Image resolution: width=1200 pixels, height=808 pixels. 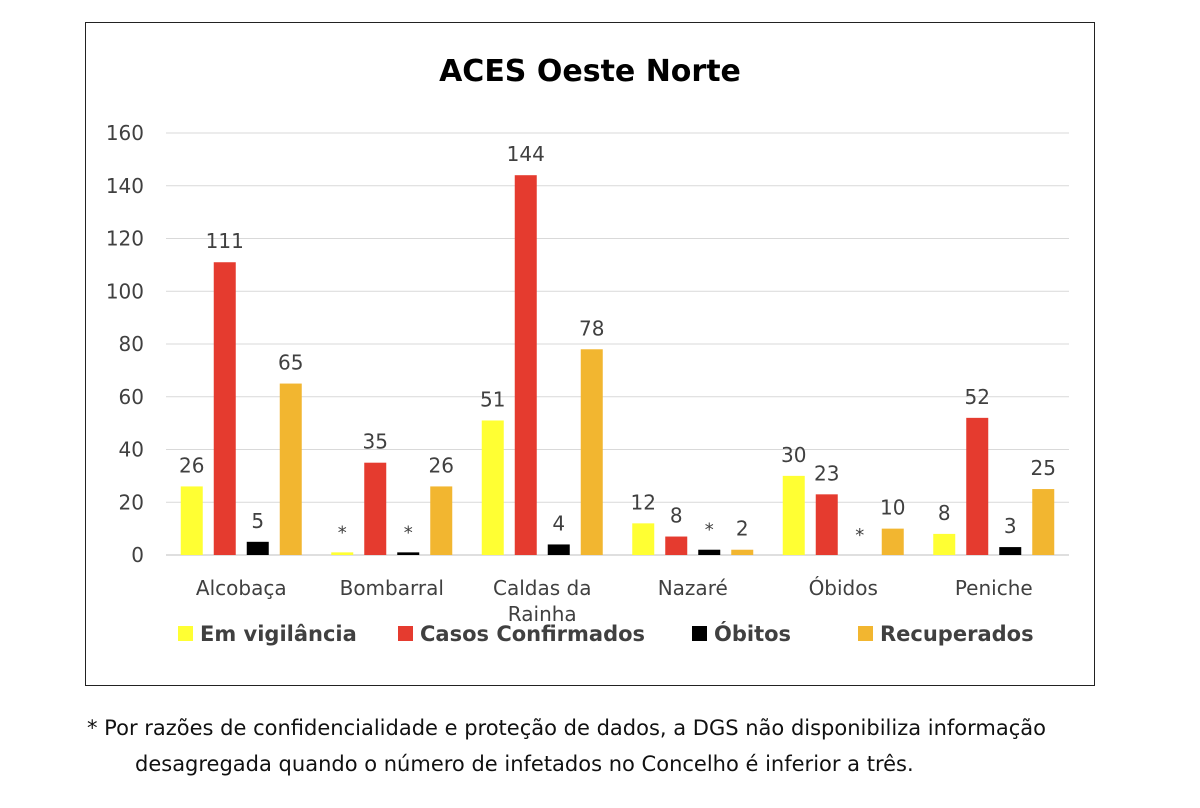 What do you see at coordinates (892, 508) in the screenshot?
I see `data-label: 10` at bounding box center [892, 508].